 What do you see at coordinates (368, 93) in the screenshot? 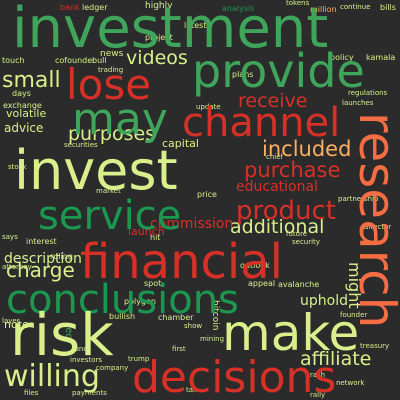
I see `word-regulations: regulations` at bounding box center [368, 93].